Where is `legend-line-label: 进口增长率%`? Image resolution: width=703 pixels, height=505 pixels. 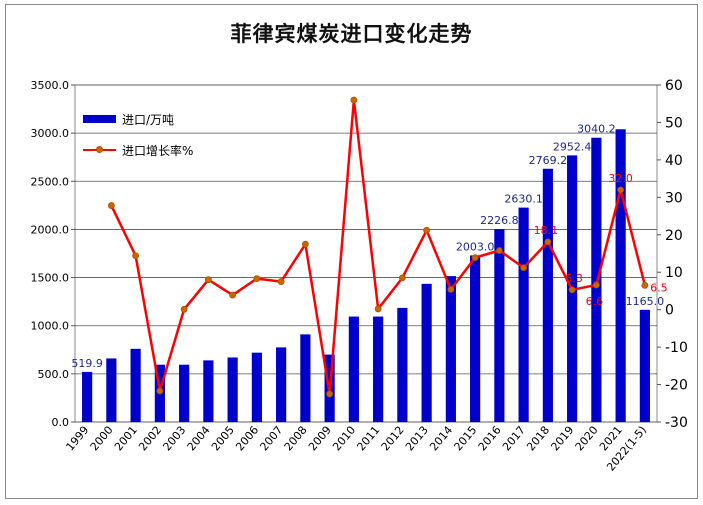
legend-line-label: 进口增长率% is located at coordinates (158, 150).